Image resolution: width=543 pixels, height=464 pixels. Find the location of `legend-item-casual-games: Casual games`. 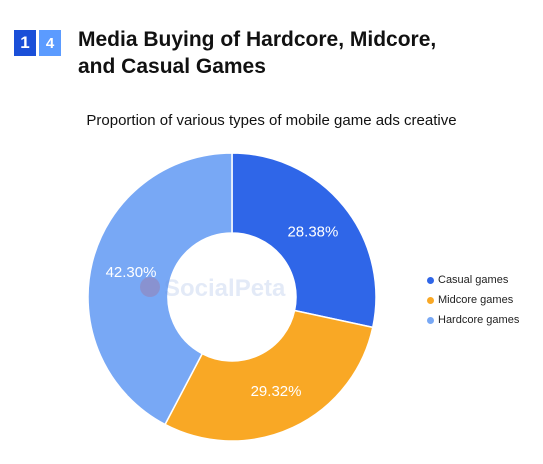

legend-item-casual-games: Casual games is located at coordinates (473, 280).